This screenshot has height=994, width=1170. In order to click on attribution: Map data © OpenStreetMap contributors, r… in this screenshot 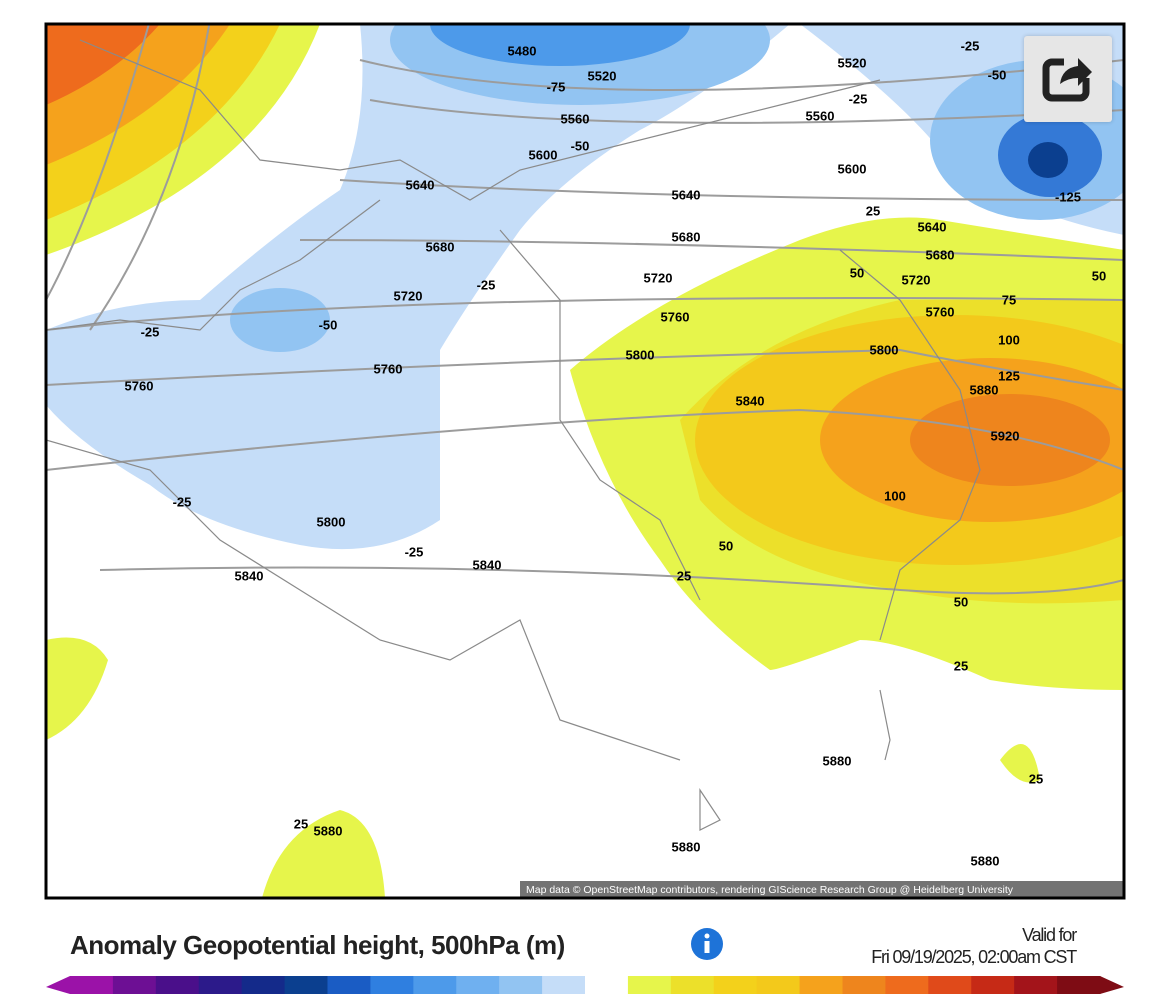, I will do `click(770, 890)`.